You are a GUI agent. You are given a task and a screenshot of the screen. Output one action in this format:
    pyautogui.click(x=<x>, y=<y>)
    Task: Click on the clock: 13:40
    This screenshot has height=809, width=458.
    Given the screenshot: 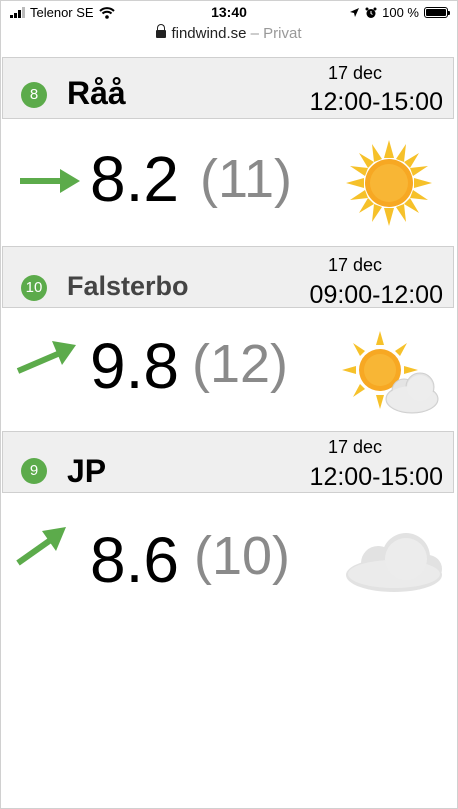 What is the action you would take?
    pyautogui.click(x=229, y=12)
    